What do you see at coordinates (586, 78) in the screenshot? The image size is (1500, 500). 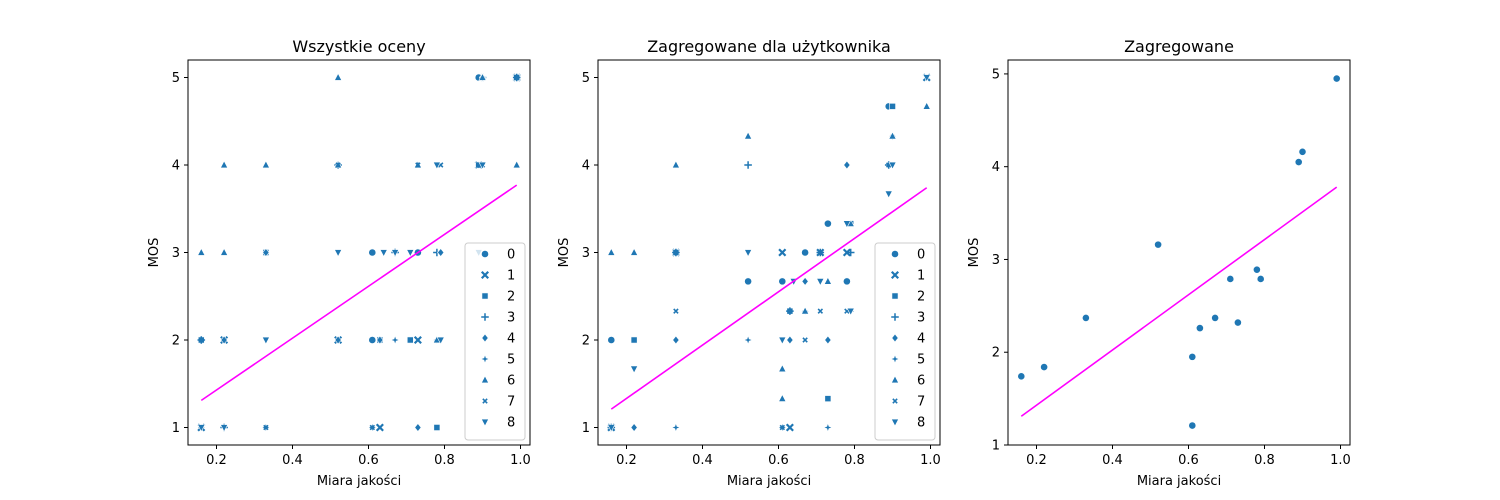 I see `y-tick-label: 5` at bounding box center [586, 78].